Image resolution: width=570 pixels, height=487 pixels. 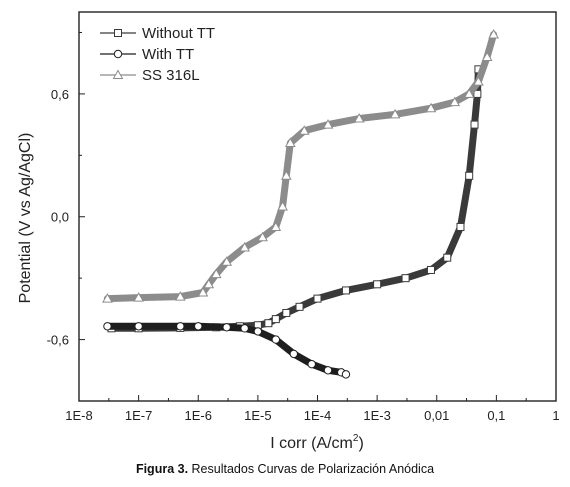 I want to click on x-tick-label: 1E-4, so click(x=317, y=415).